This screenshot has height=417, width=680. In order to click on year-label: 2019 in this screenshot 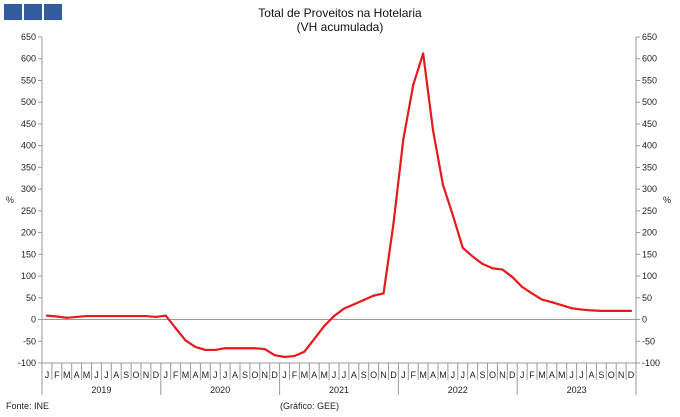, I will do `click(101, 390)`.